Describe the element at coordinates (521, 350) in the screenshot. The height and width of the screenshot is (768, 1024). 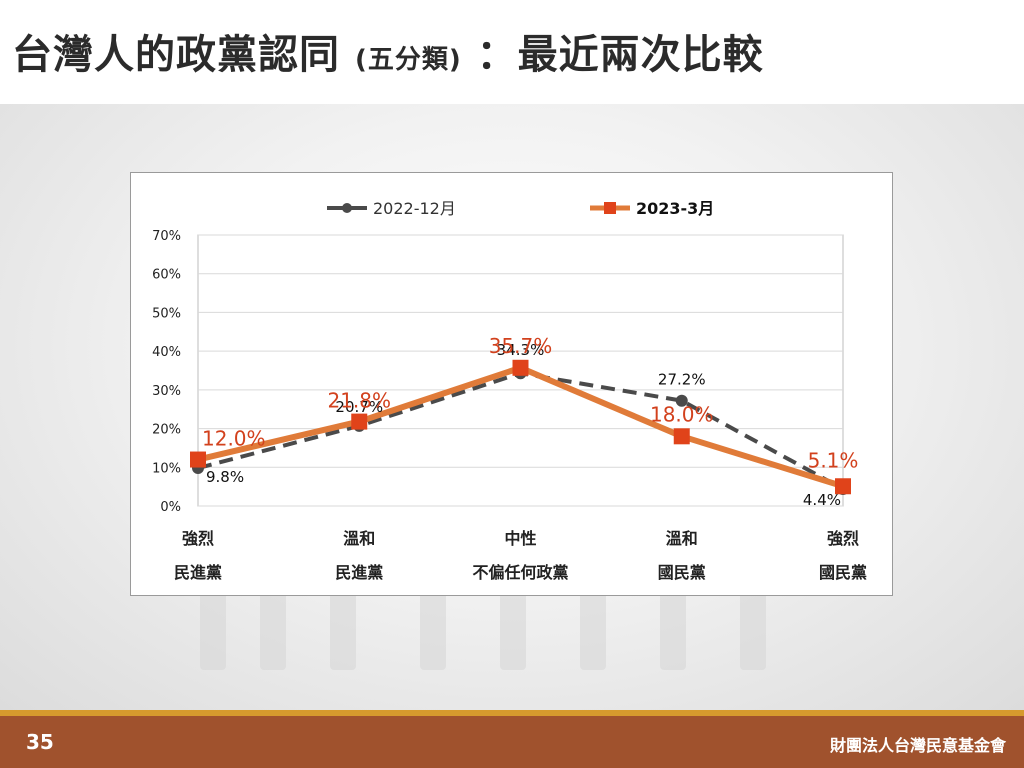
I see `series-2022-data-label: 34.3%` at that location.